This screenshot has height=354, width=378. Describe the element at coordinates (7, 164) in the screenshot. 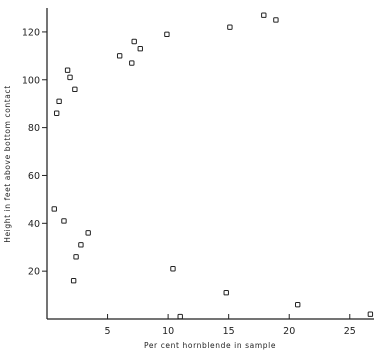

I see `y-axis-title: Height in feet above bottom contact` at that location.